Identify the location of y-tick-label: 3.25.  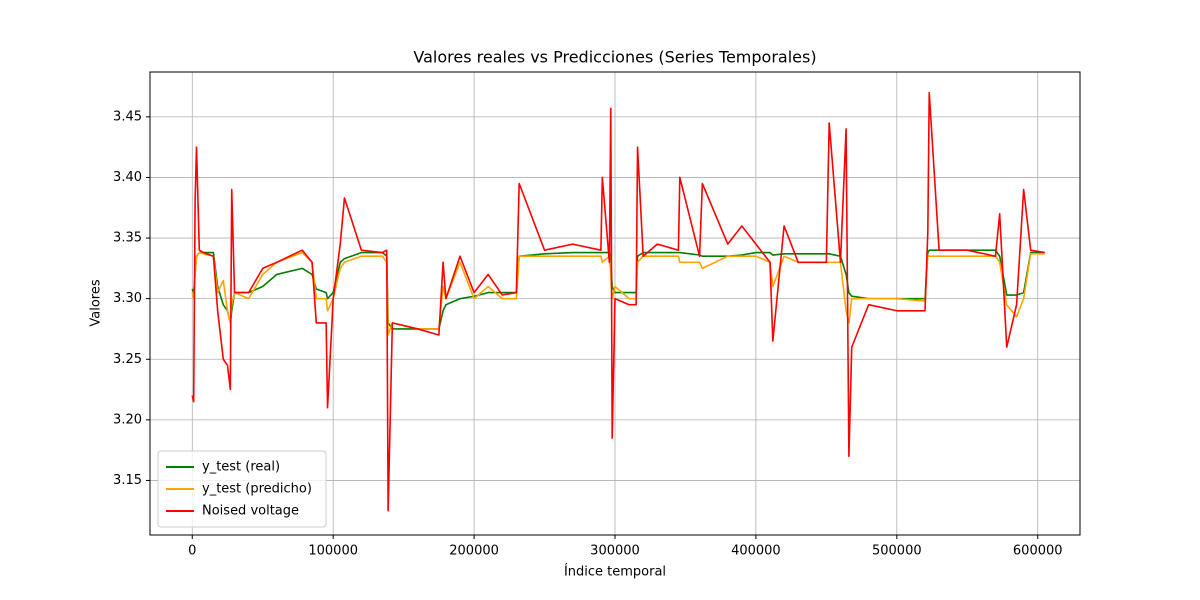
(127, 359).